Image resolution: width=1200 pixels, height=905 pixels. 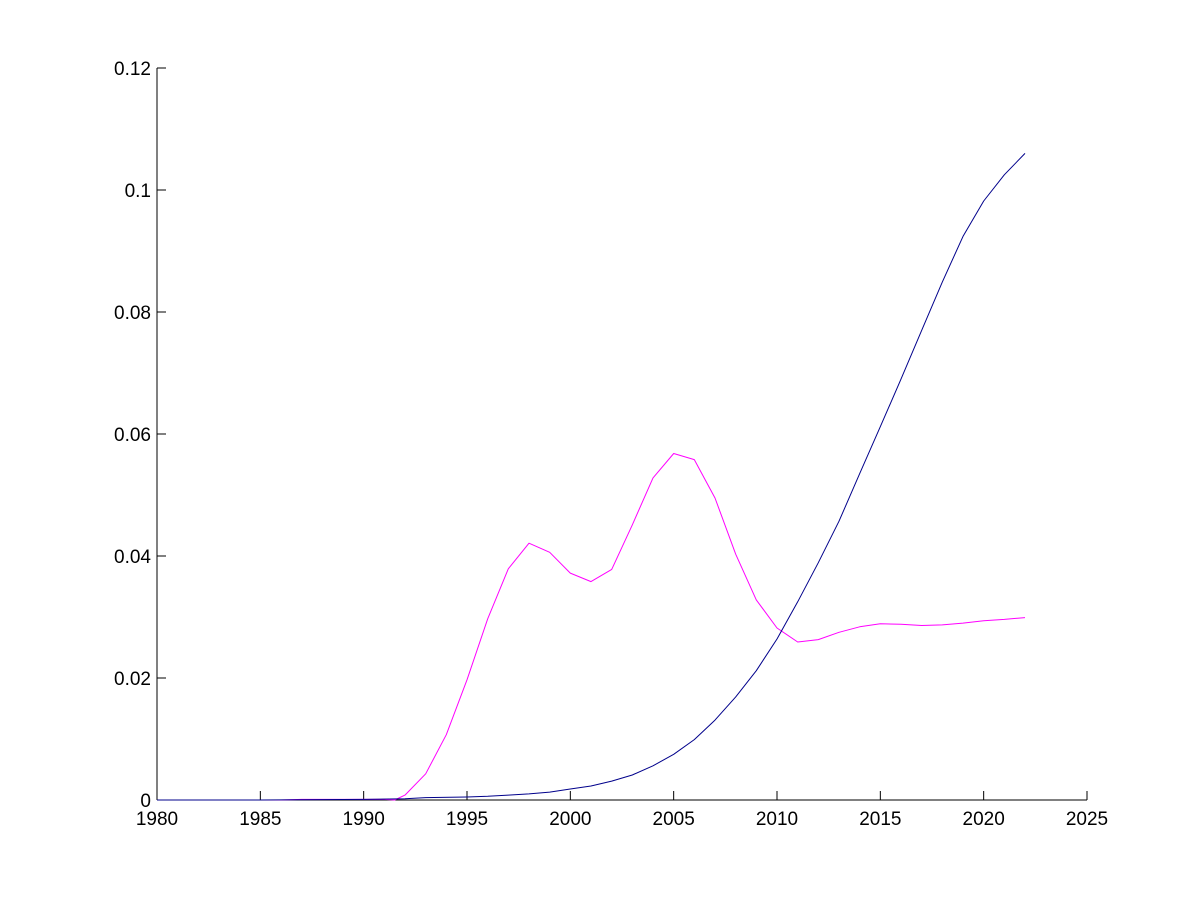 I want to click on y-tick-label: 0.08, so click(x=132, y=313).